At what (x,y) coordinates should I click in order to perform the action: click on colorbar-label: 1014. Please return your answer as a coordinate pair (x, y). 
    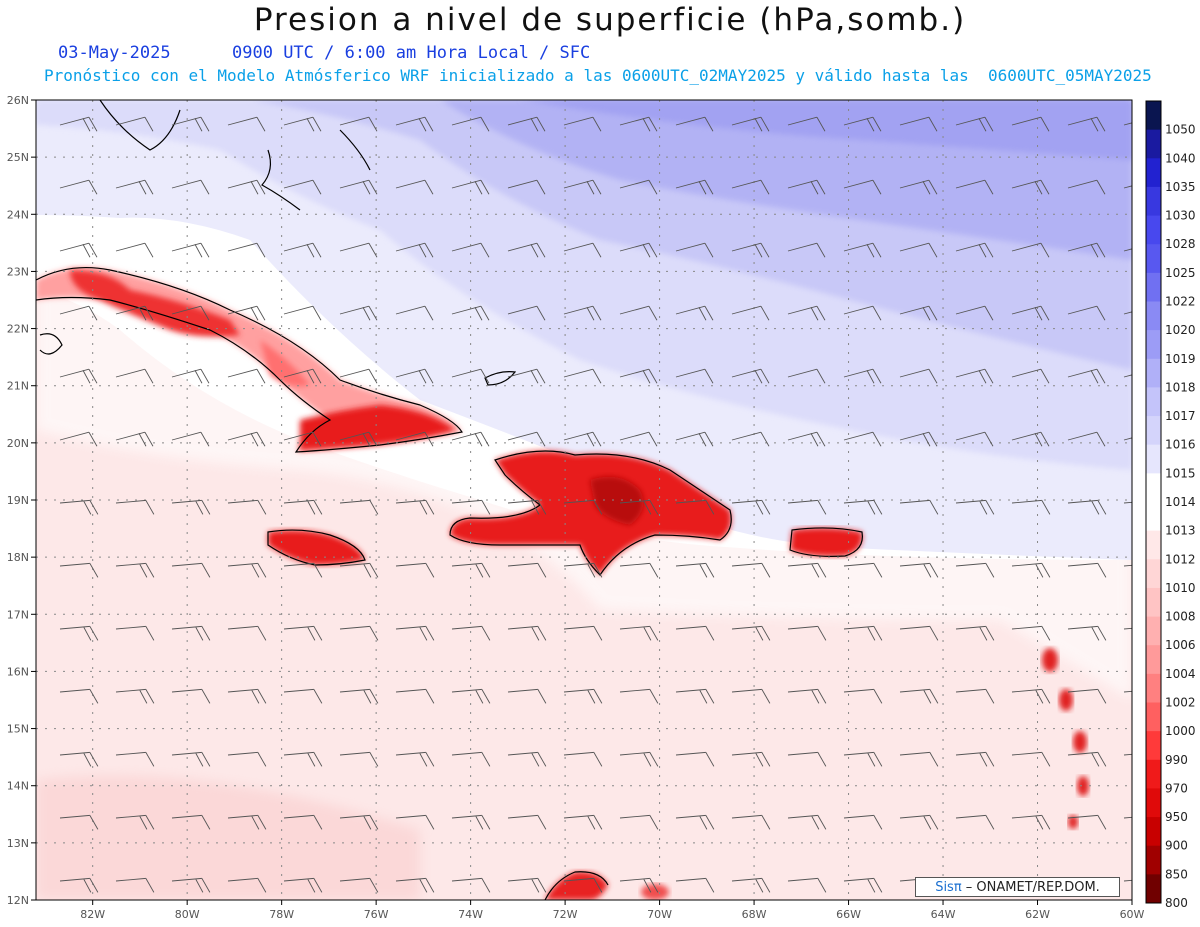
    Looking at the image, I should click on (1180, 502).